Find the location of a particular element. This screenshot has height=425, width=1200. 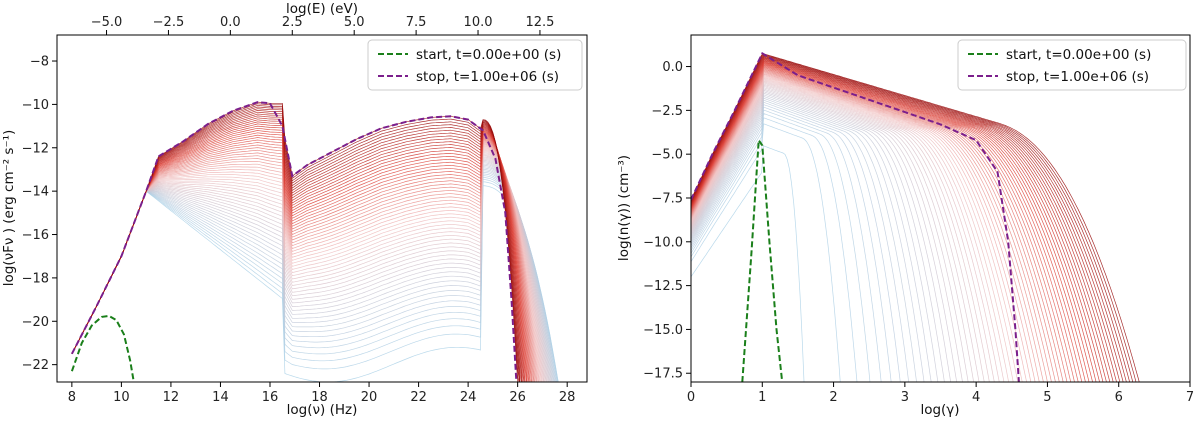

x-tick-label: 4 is located at coordinates (976, 397).